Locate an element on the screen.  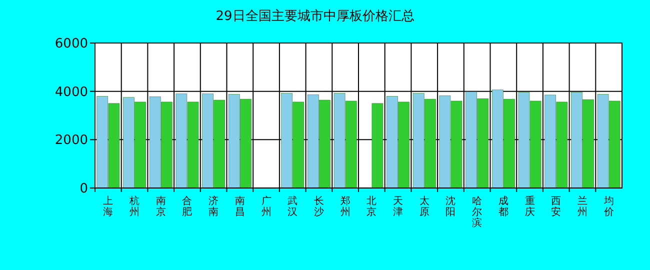
y-tick-label: 6000 is located at coordinates (71, 44).